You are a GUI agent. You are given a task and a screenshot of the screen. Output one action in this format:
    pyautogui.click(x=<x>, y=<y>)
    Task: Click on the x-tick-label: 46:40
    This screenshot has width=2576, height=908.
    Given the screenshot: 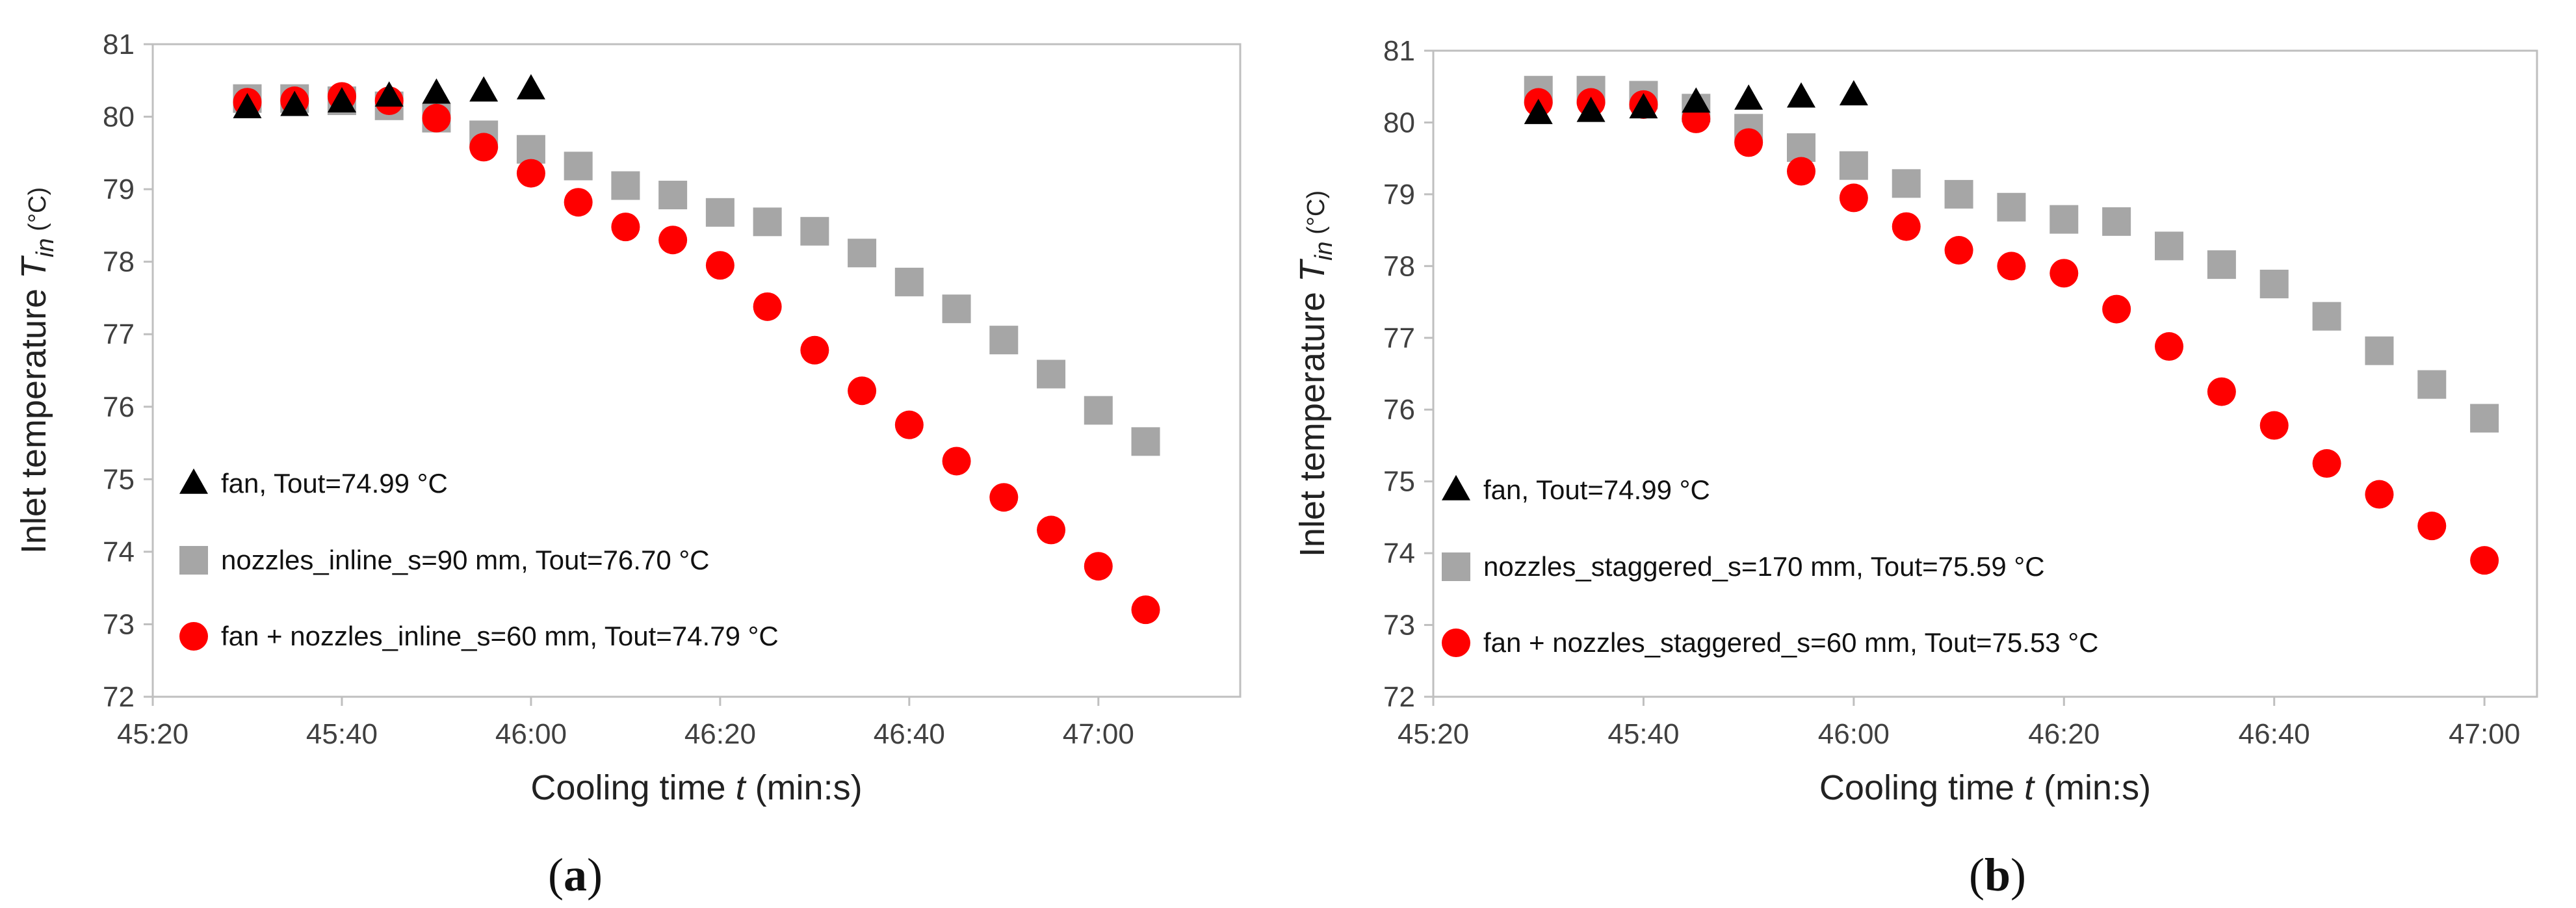 What is the action you would take?
    pyautogui.click(x=909, y=734)
    